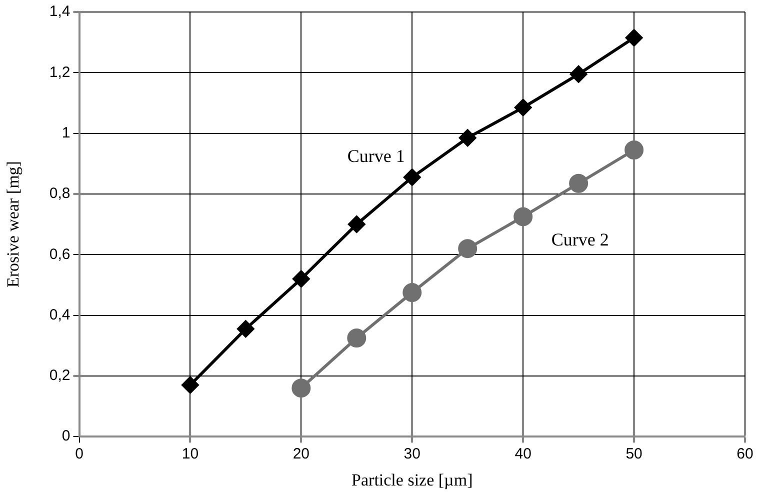 The height and width of the screenshot is (495, 759). What do you see at coordinates (523, 454) in the screenshot?
I see `x-tick-label: 40` at bounding box center [523, 454].